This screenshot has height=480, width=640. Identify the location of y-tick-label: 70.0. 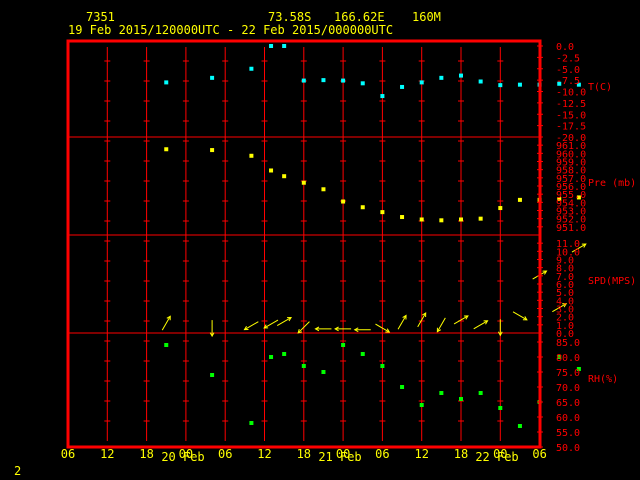
(568, 388).